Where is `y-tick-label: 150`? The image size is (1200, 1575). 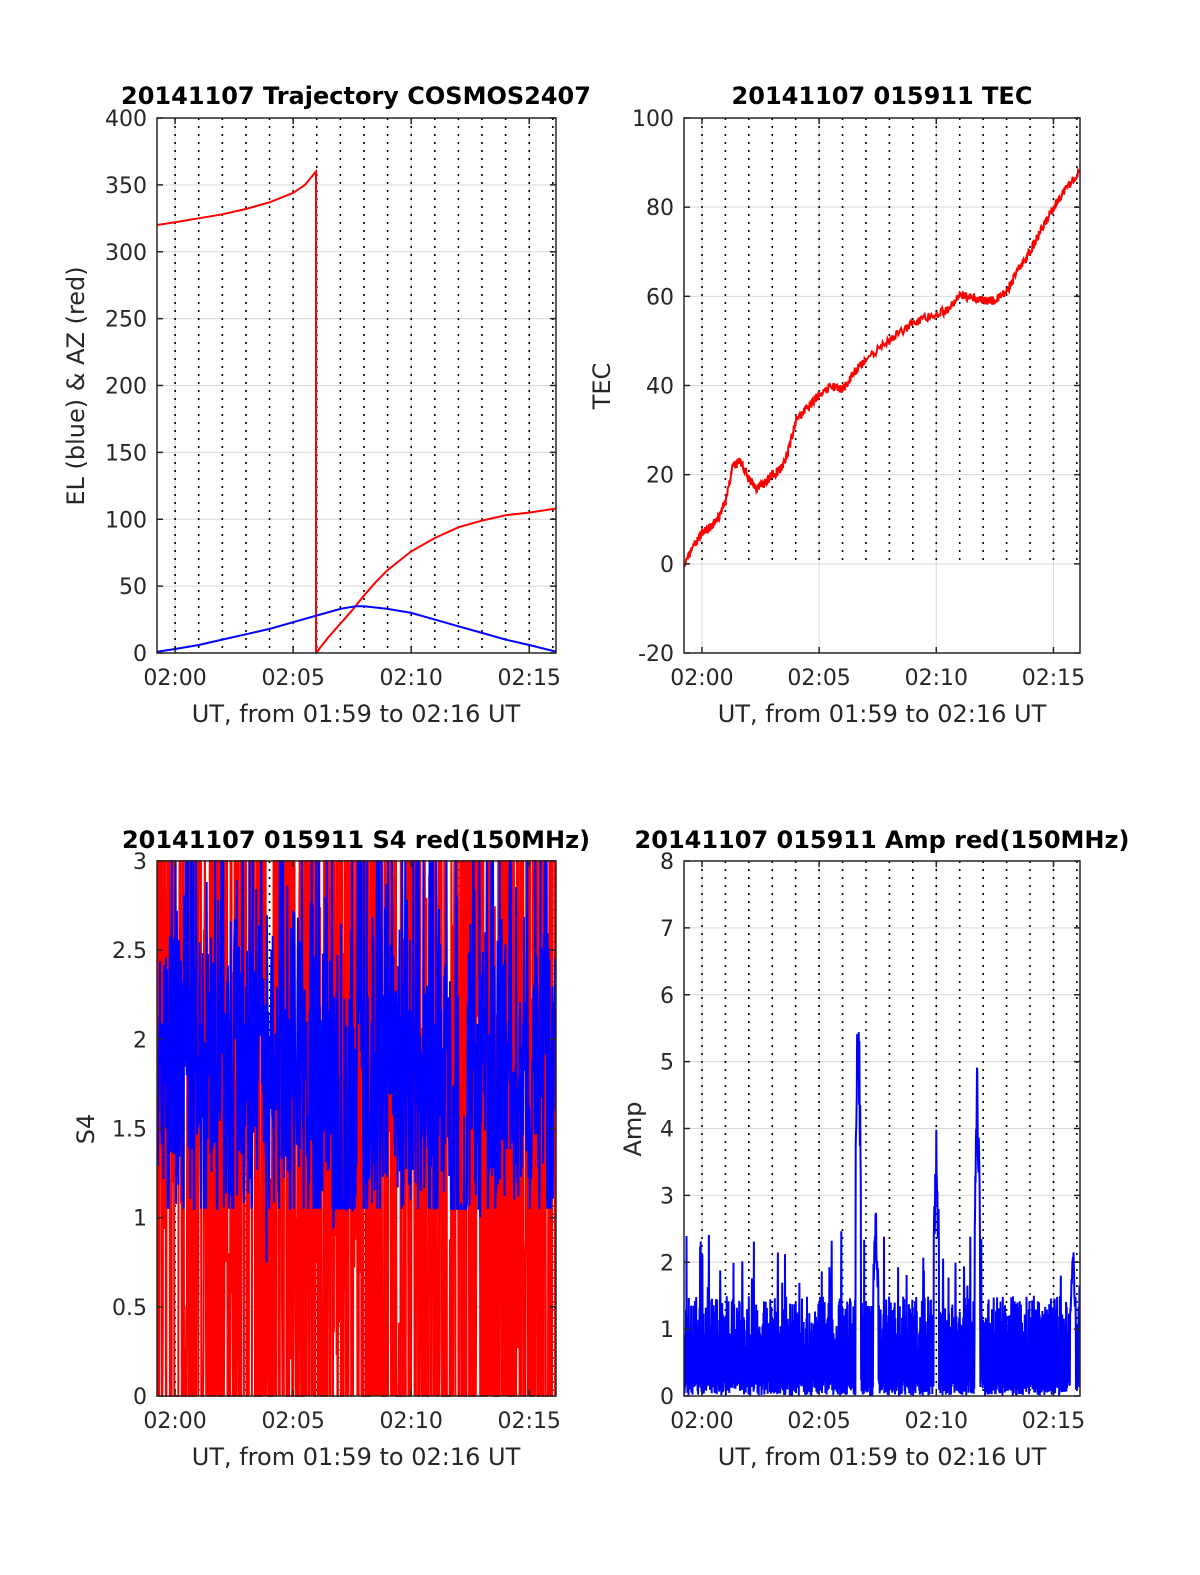
y-tick-label: 150 is located at coordinates (126, 453).